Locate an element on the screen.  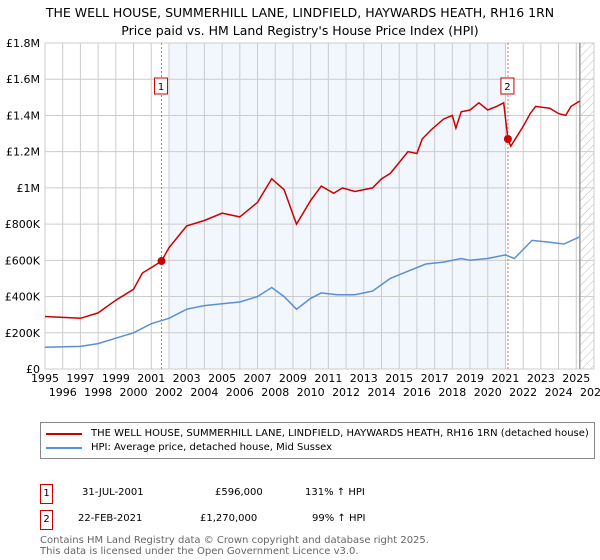
transaction-date: 22-FEB-2021 is located at coordinates (110, 518).